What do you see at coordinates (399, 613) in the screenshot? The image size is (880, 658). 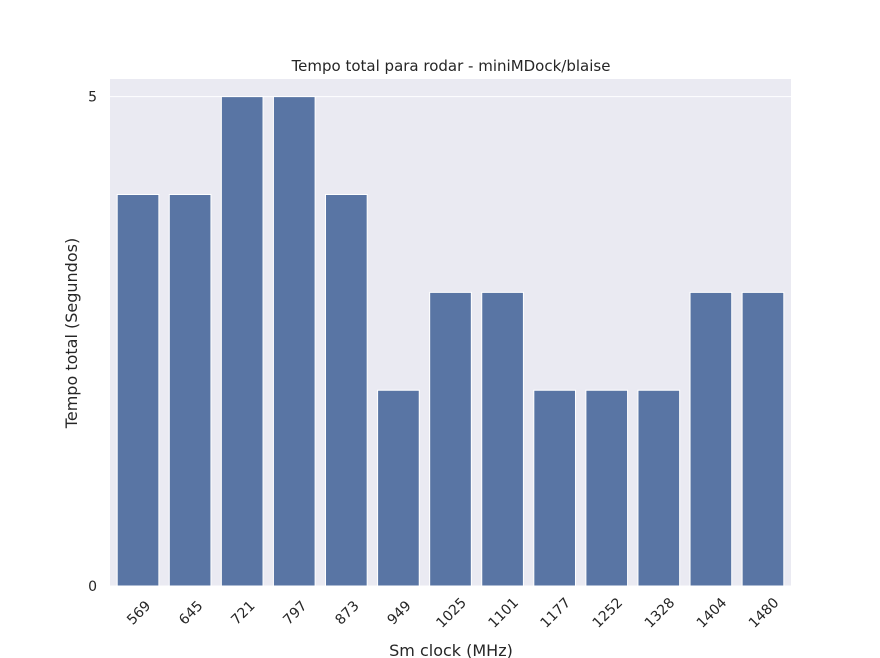 I see `x-tick-label-949: 949` at bounding box center [399, 613].